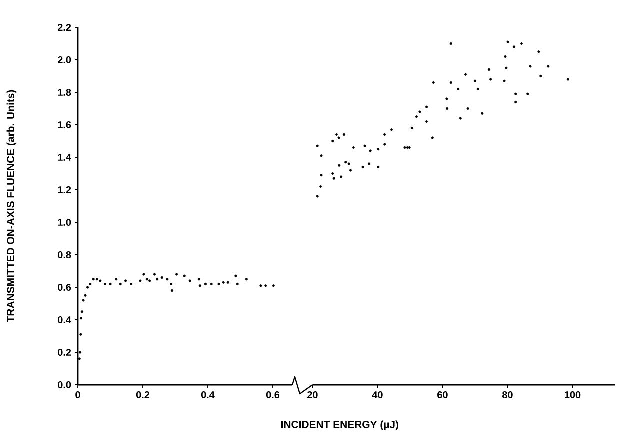  I want to click on x-tick-label: 0, so click(78, 395).